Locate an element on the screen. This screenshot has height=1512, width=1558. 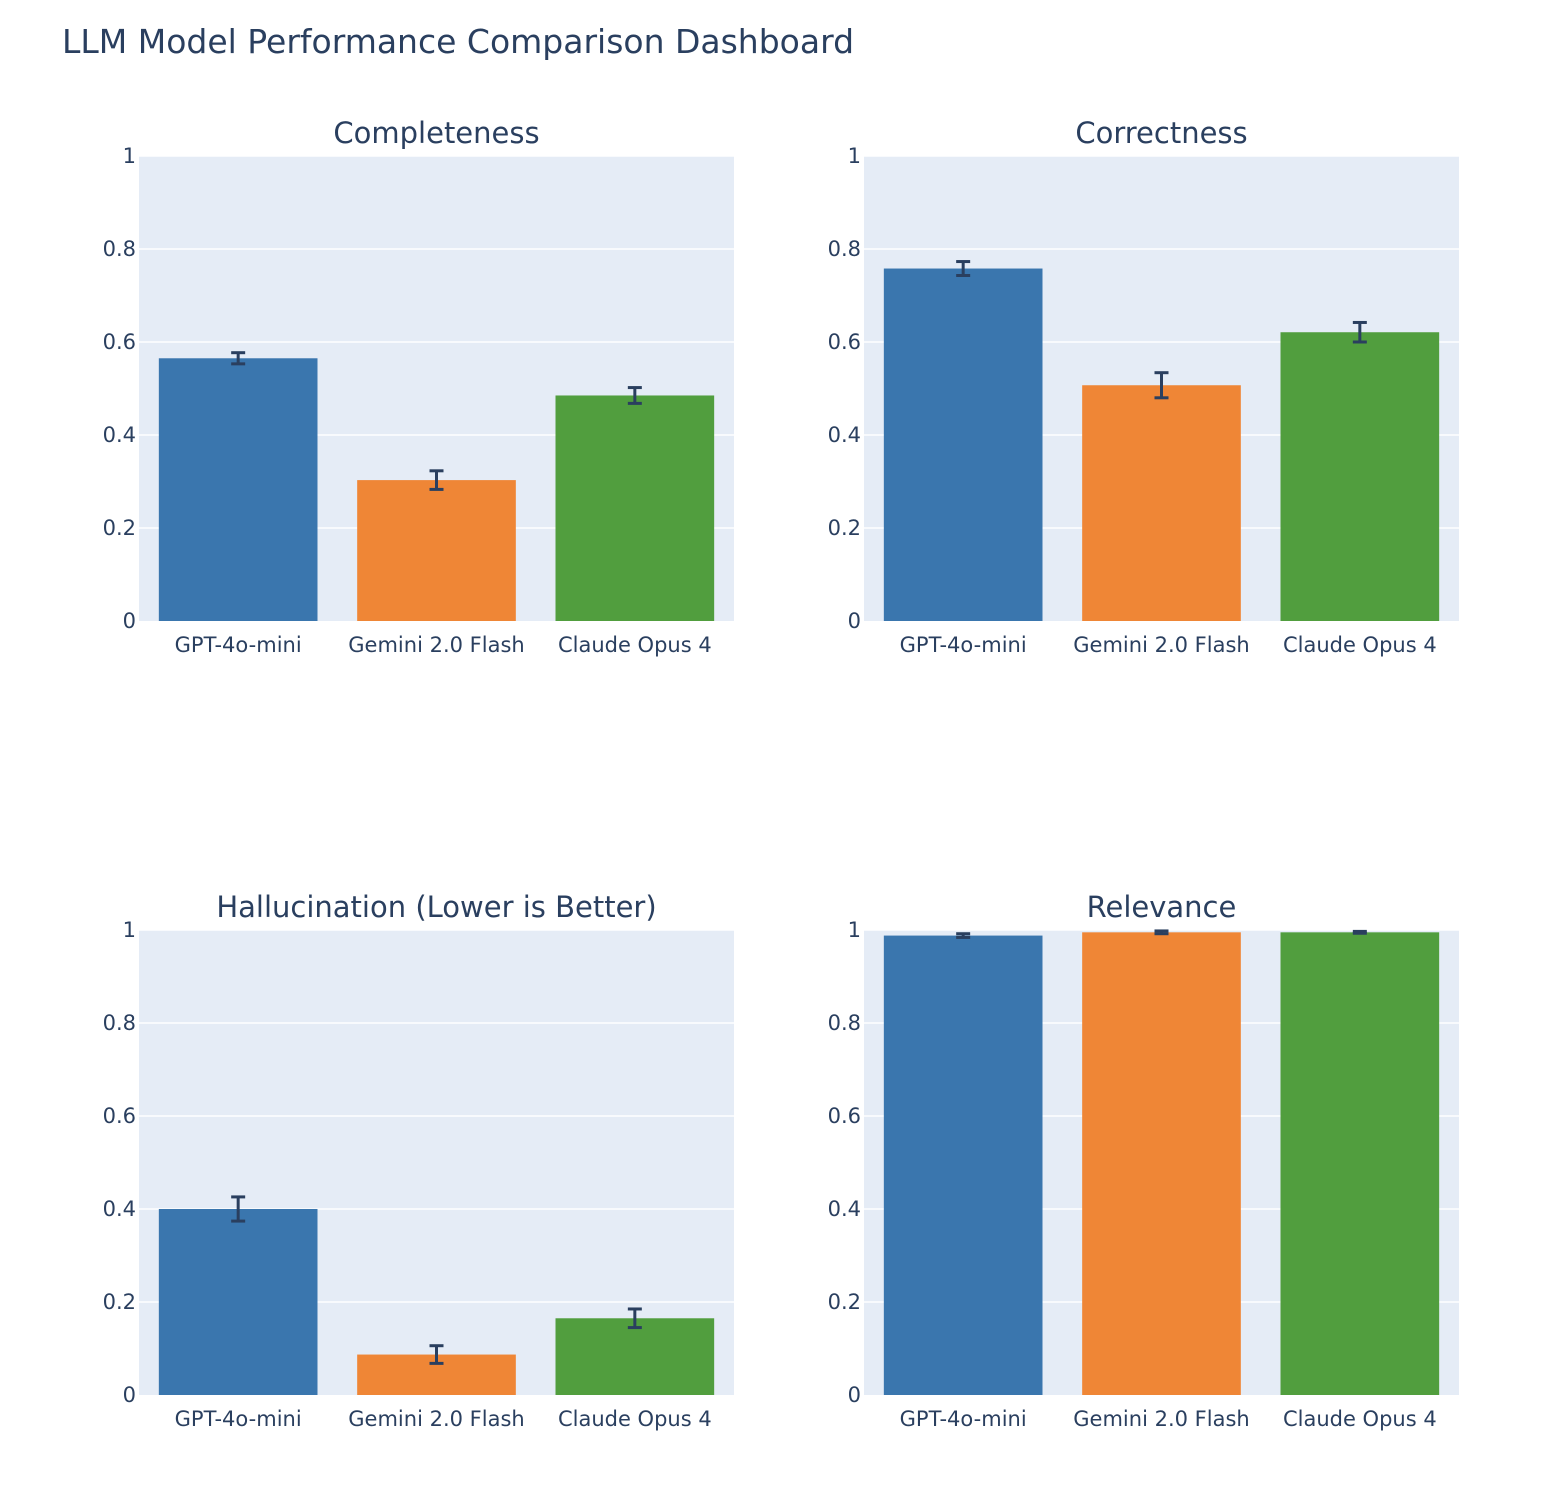
panel-title: Relevance is located at coordinates (1162, 907).